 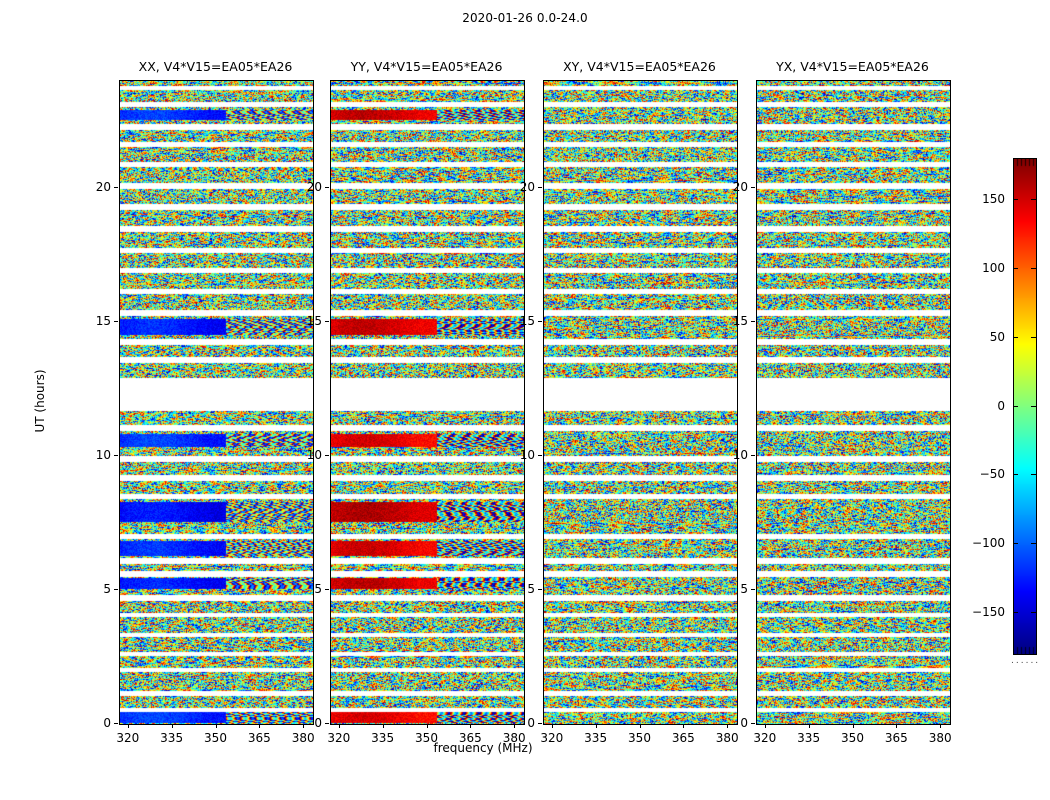 What do you see at coordinates (992, 474) in the screenshot?
I see `colorbar-tick-label: −50` at bounding box center [992, 474].